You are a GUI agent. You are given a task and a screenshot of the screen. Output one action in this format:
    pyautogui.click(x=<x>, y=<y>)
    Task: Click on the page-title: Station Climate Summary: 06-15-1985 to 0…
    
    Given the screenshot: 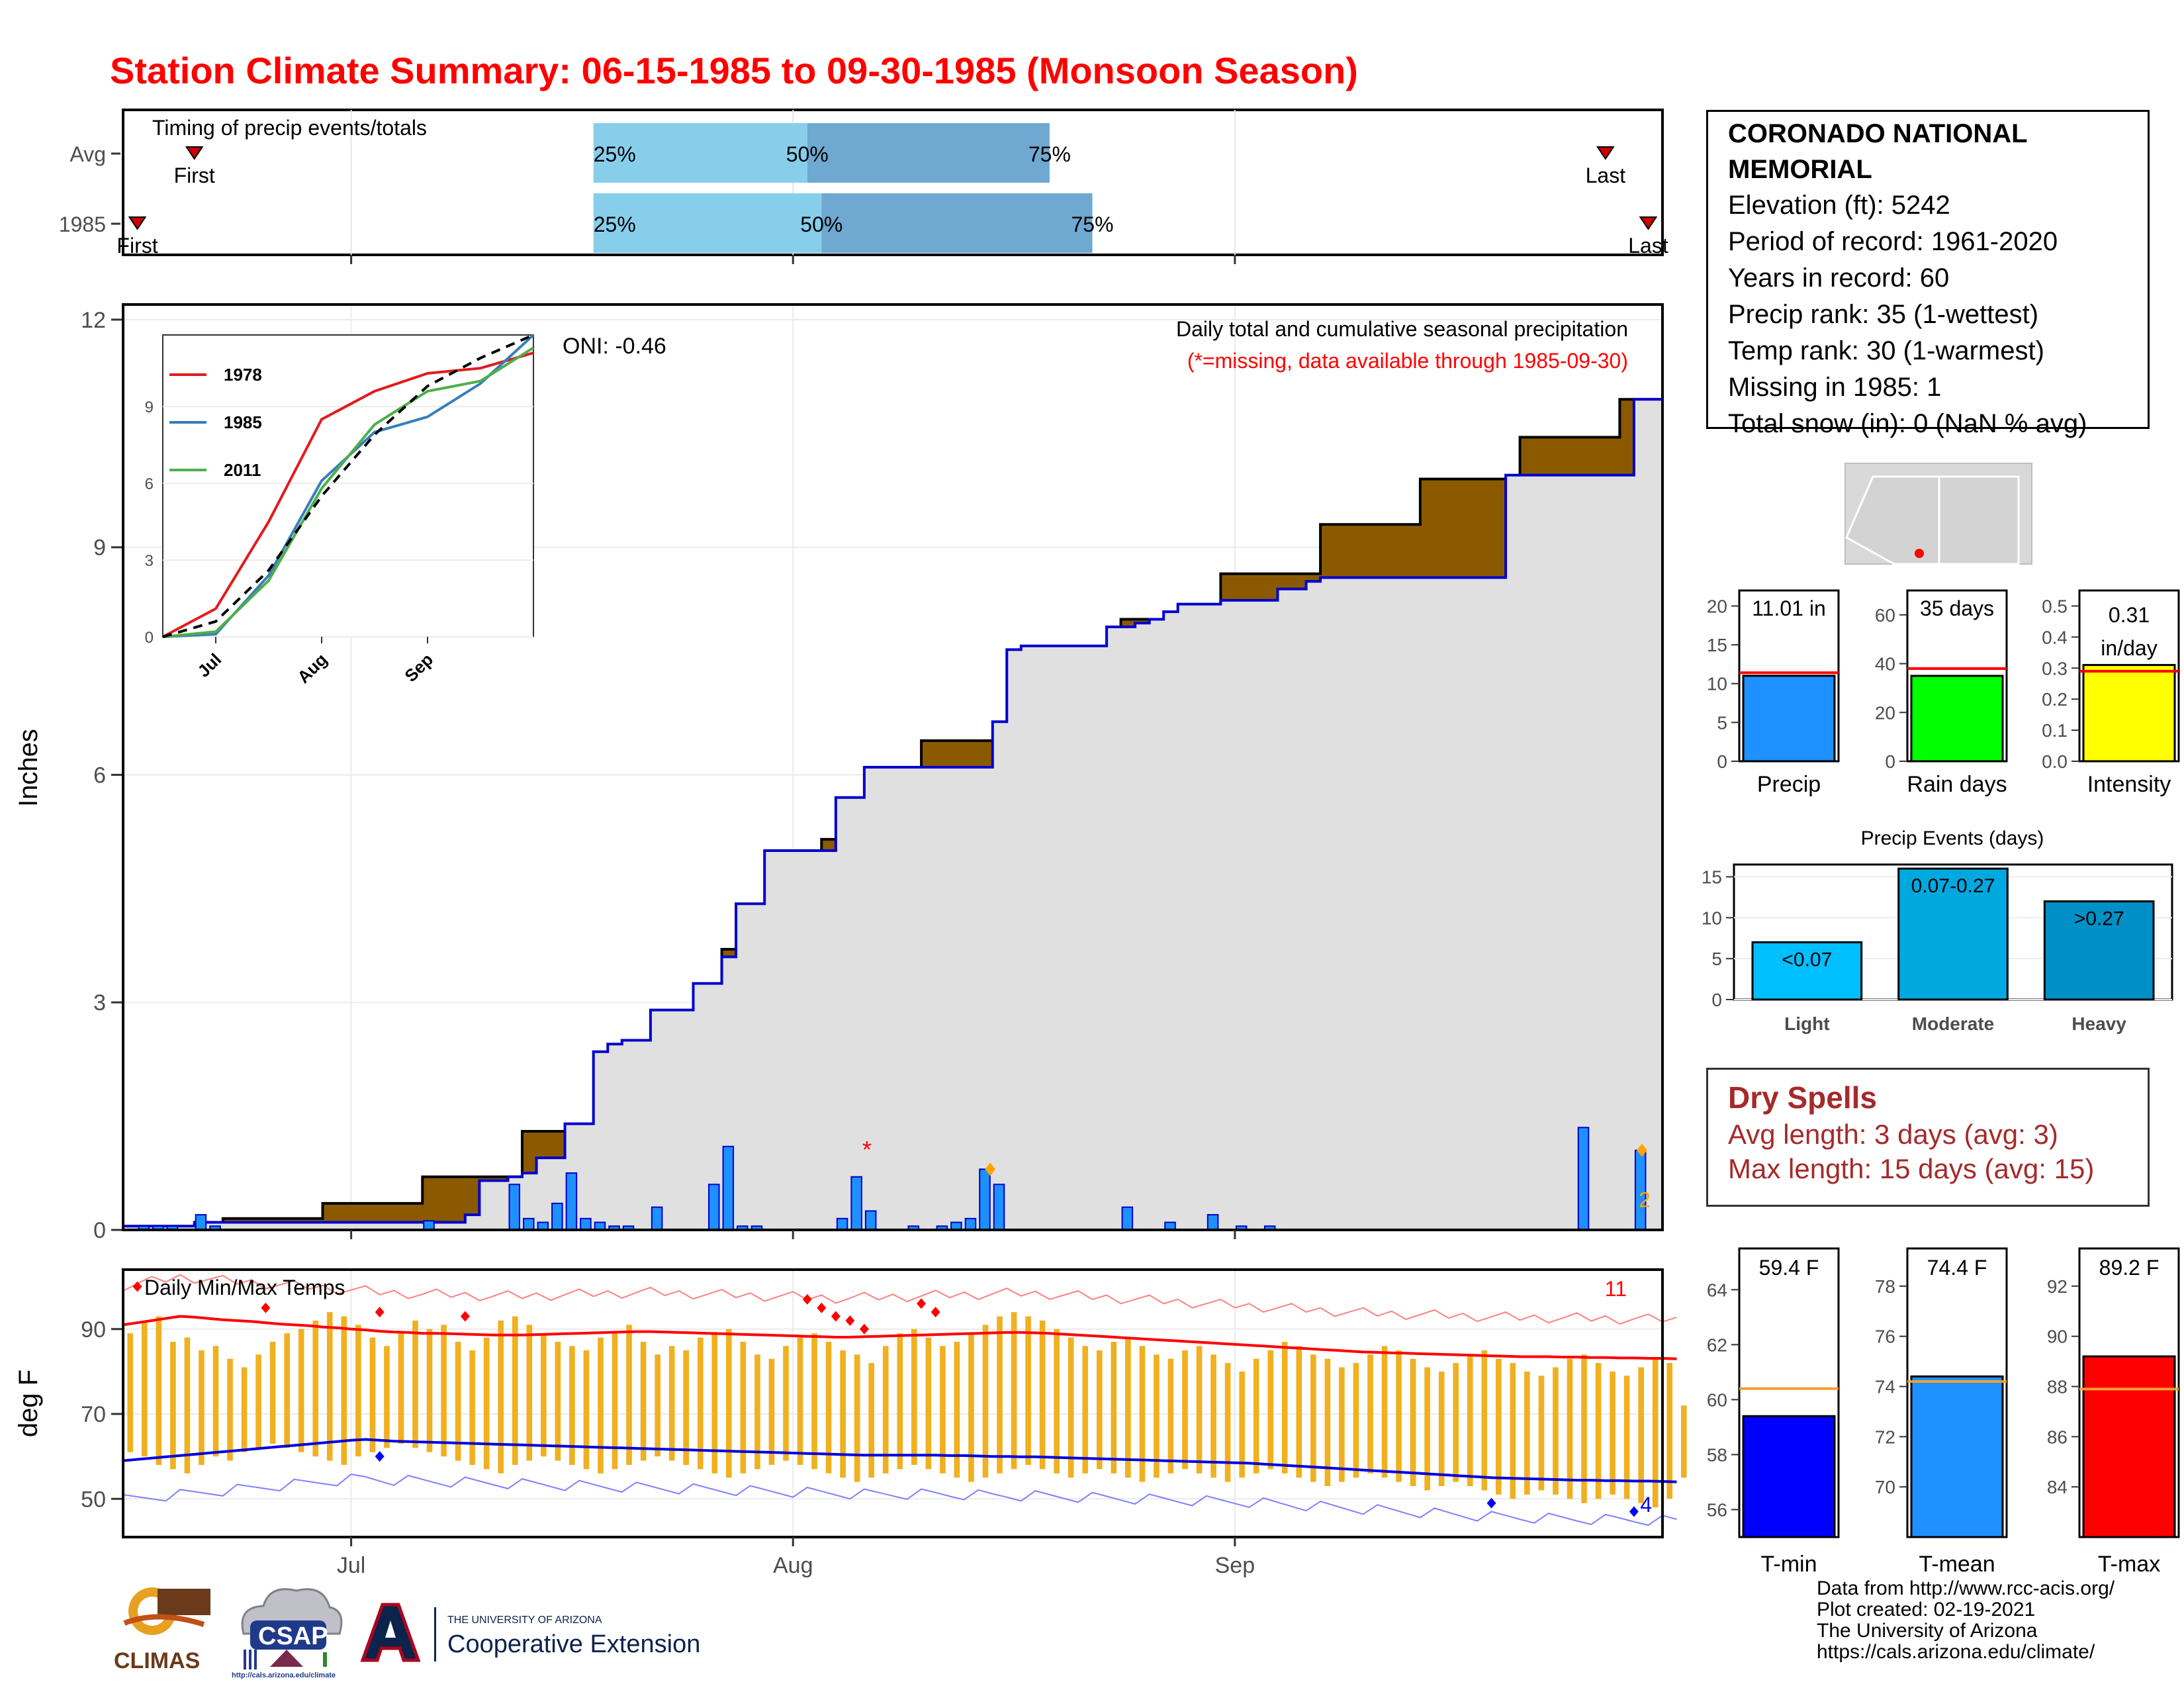 What is the action you would take?
    pyautogui.click(x=734, y=70)
    